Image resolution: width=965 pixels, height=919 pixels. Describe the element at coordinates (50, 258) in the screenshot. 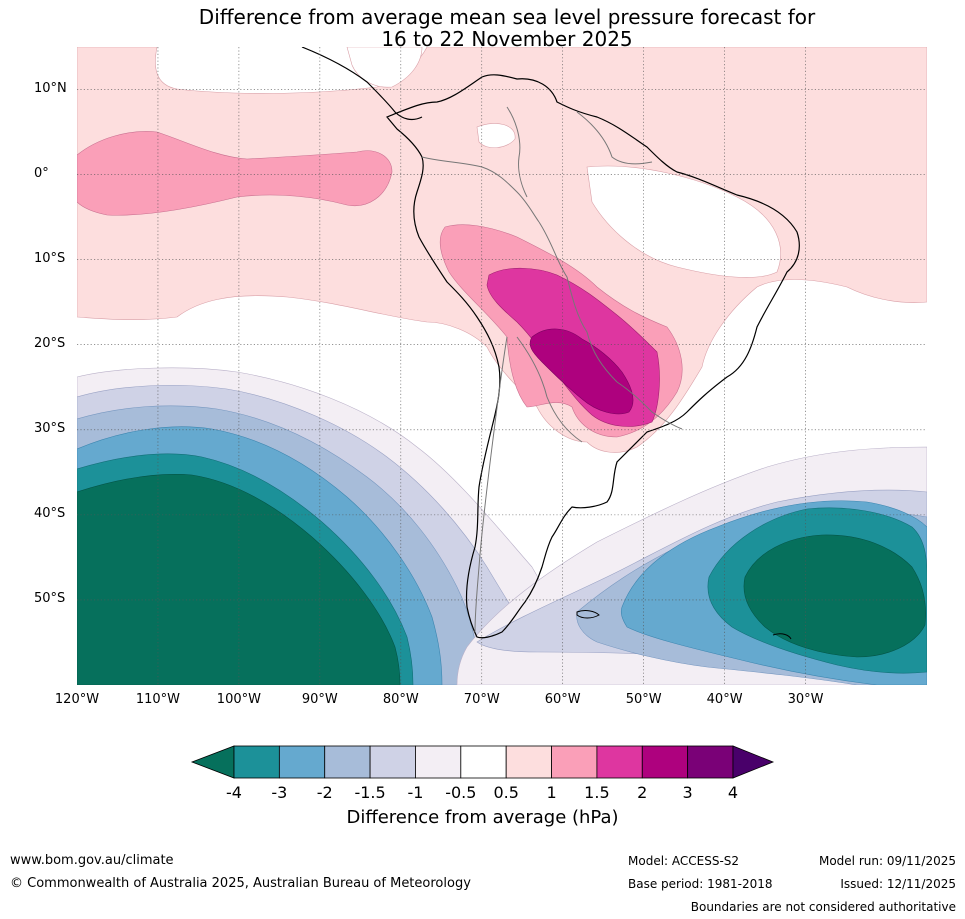

I see `latitude-label: 10°S` at that location.